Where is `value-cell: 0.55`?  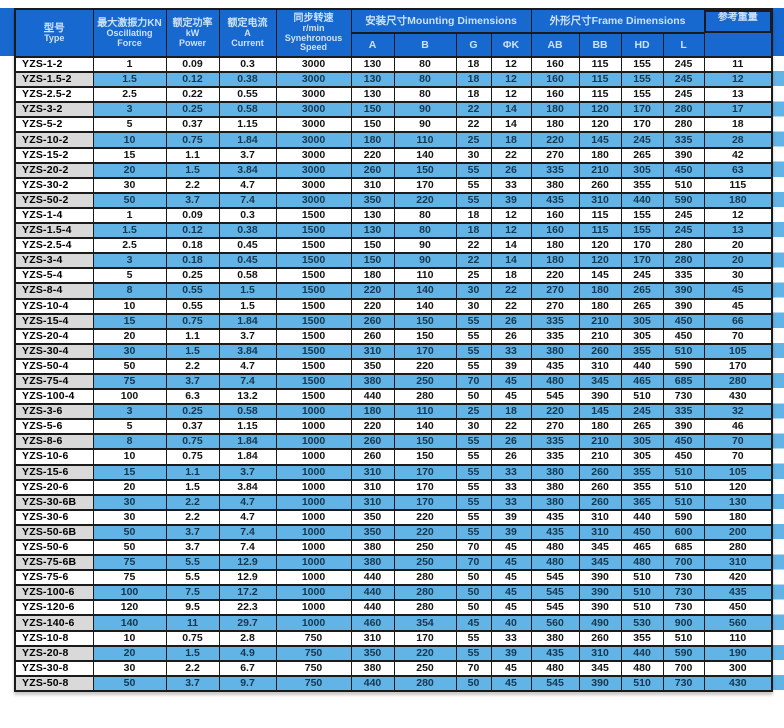 value-cell: 0.55 is located at coordinates (247, 95).